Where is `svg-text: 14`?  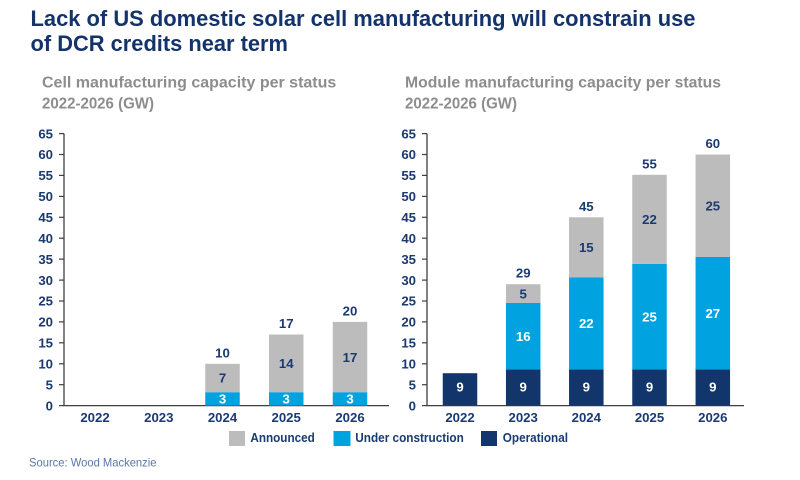 svg-text: 14 is located at coordinates (286, 363).